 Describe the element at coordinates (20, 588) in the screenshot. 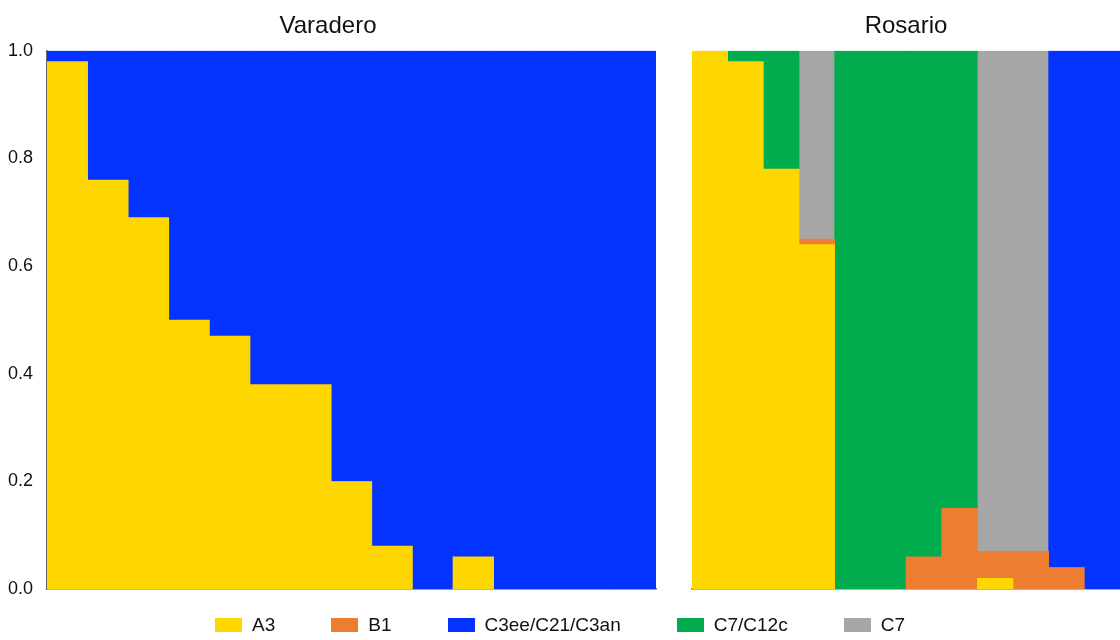

I see `y-tick-label: 0.0` at that location.